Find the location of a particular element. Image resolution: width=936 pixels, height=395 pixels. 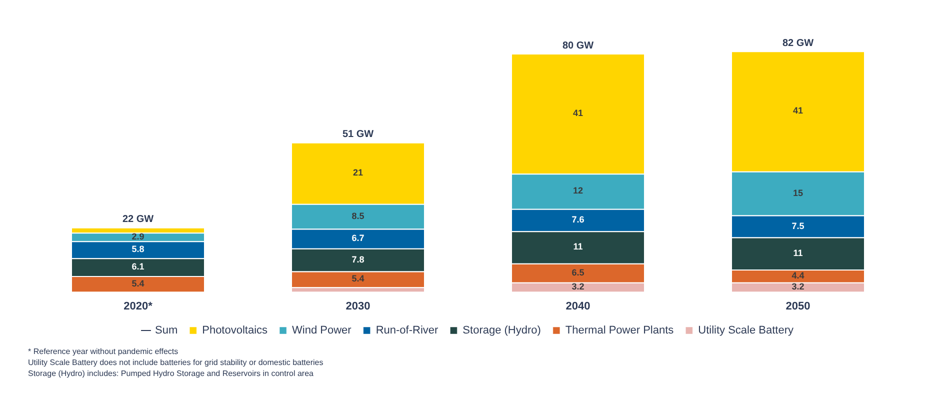

data-label: 6.5 is located at coordinates (578, 272).